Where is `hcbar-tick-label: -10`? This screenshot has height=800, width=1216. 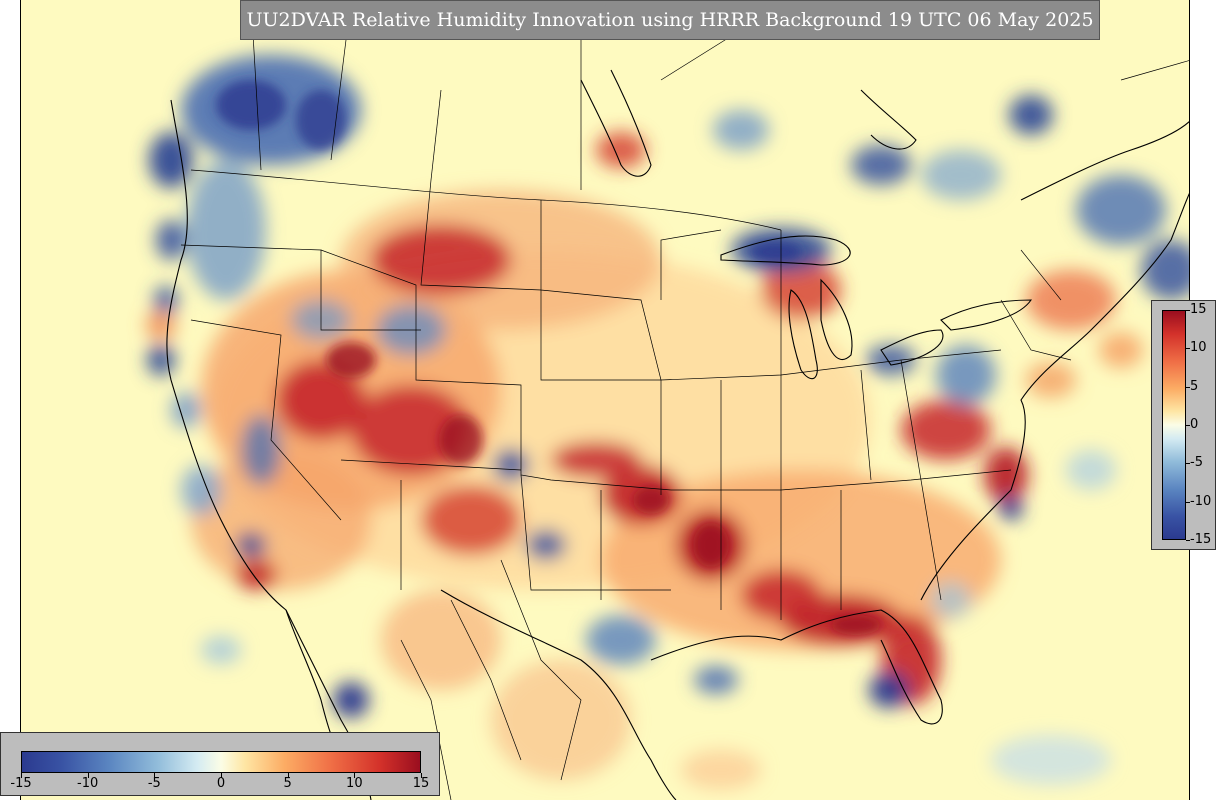
hcbar-tick-label: -10 is located at coordinates (88, 783).